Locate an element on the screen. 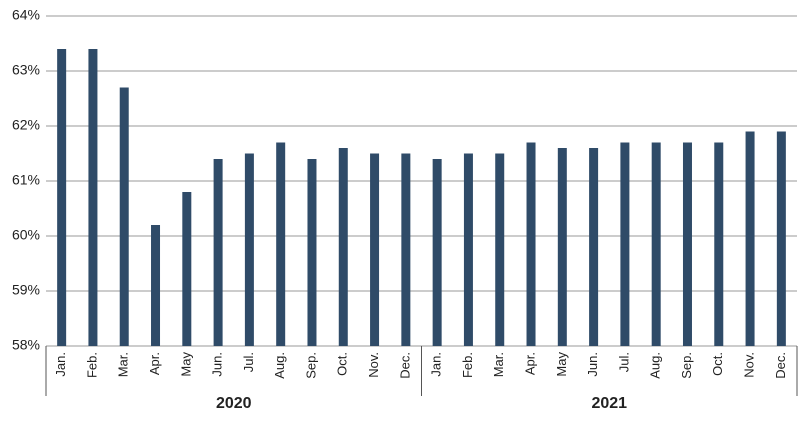  y-tick-label: 58% is located at coordinates (26, 345).